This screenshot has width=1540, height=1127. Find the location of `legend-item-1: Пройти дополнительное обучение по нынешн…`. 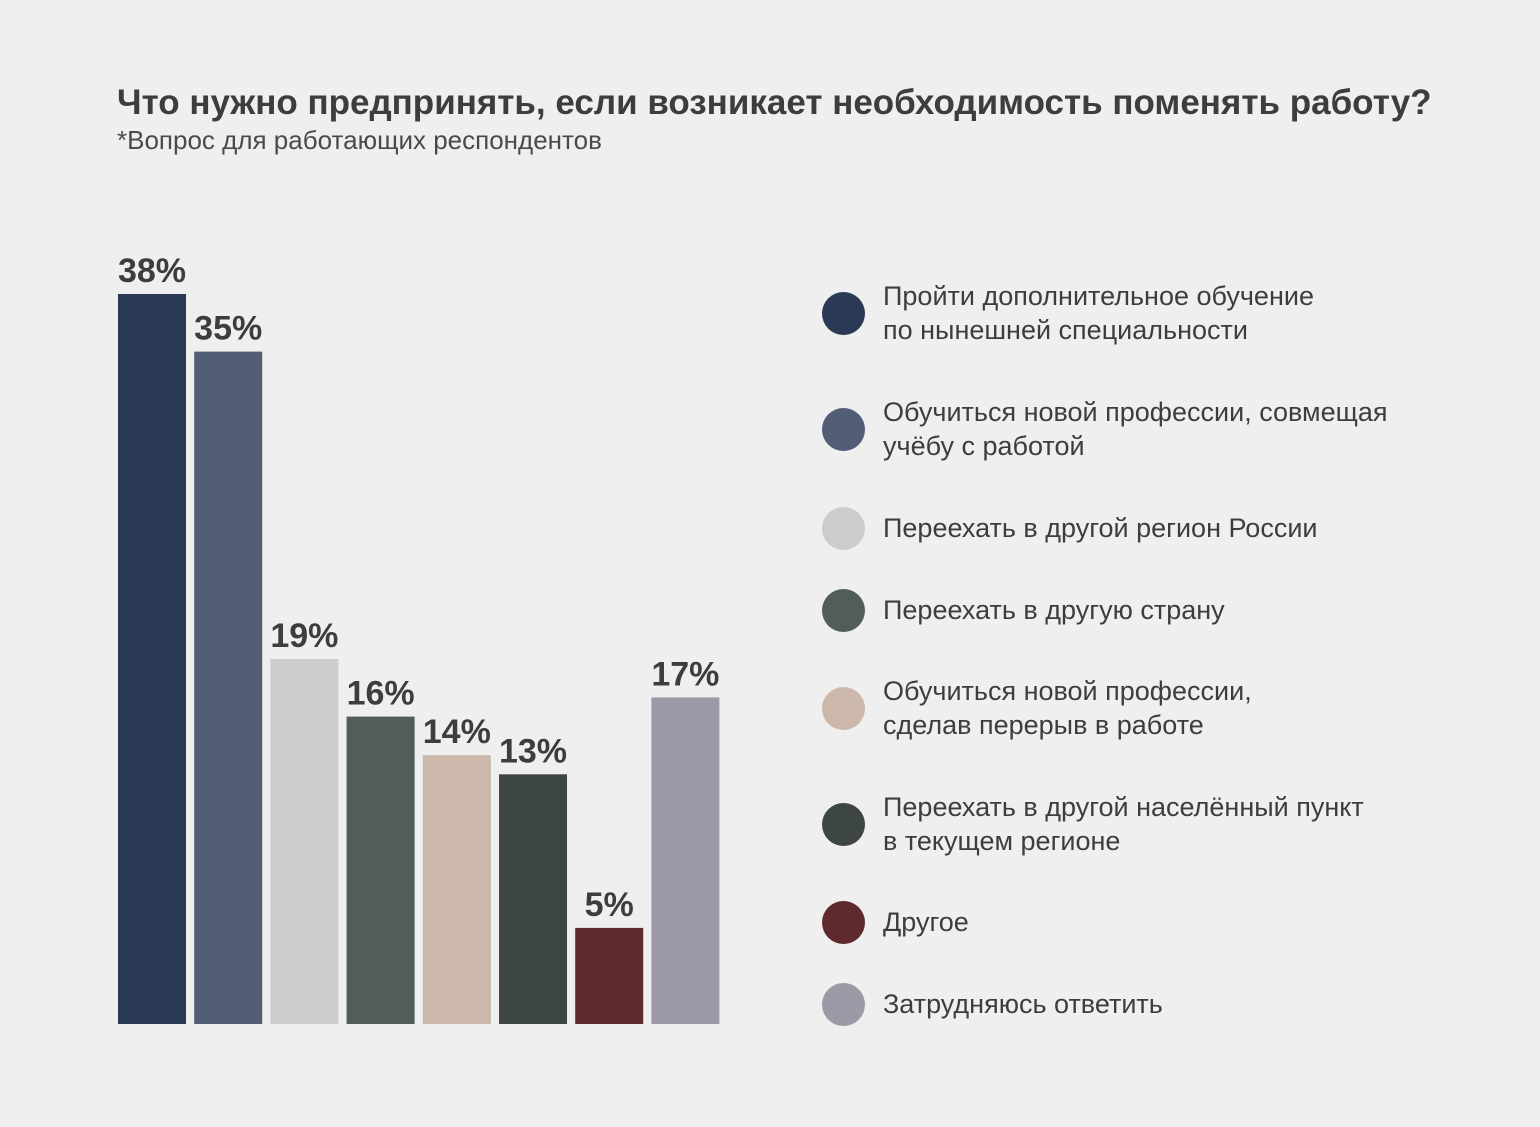

legend-item-1: Пройти дополнительное обучение по нынешн… is located at coordinates (1142, 313).